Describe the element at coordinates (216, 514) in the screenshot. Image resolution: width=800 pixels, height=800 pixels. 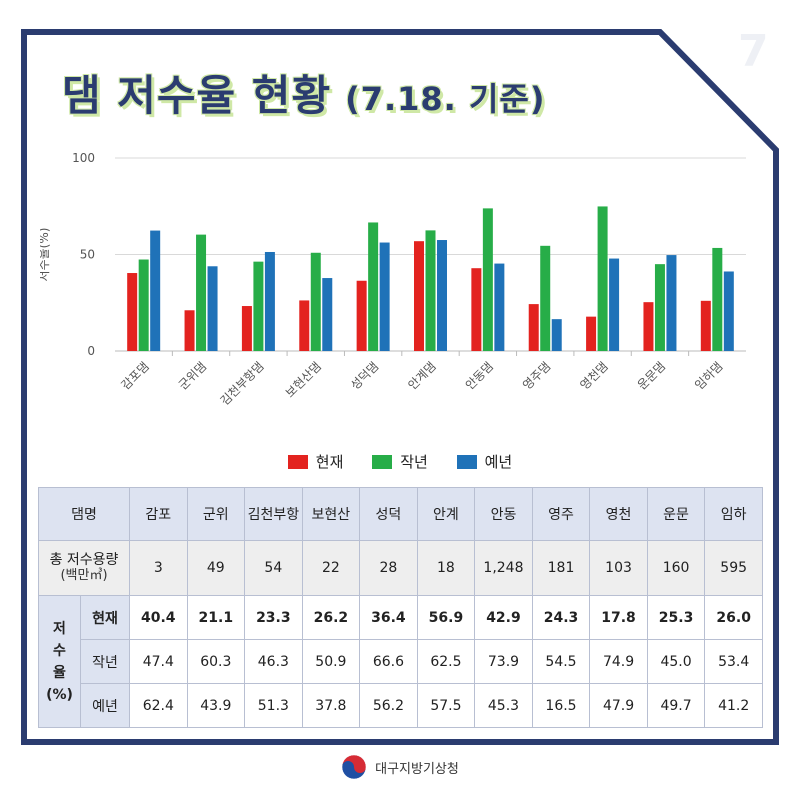
I see `header-dam: 군위` at that location.